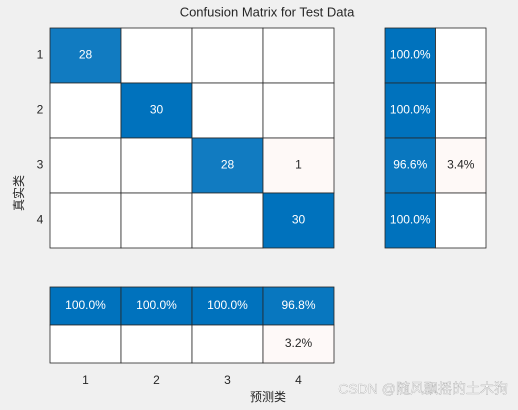 The image size is (518, 410). What do you see at coordinates (268, 397) in the screenshot?
I see `x-axis-label: 预测类` at bounding box center [268, 397].